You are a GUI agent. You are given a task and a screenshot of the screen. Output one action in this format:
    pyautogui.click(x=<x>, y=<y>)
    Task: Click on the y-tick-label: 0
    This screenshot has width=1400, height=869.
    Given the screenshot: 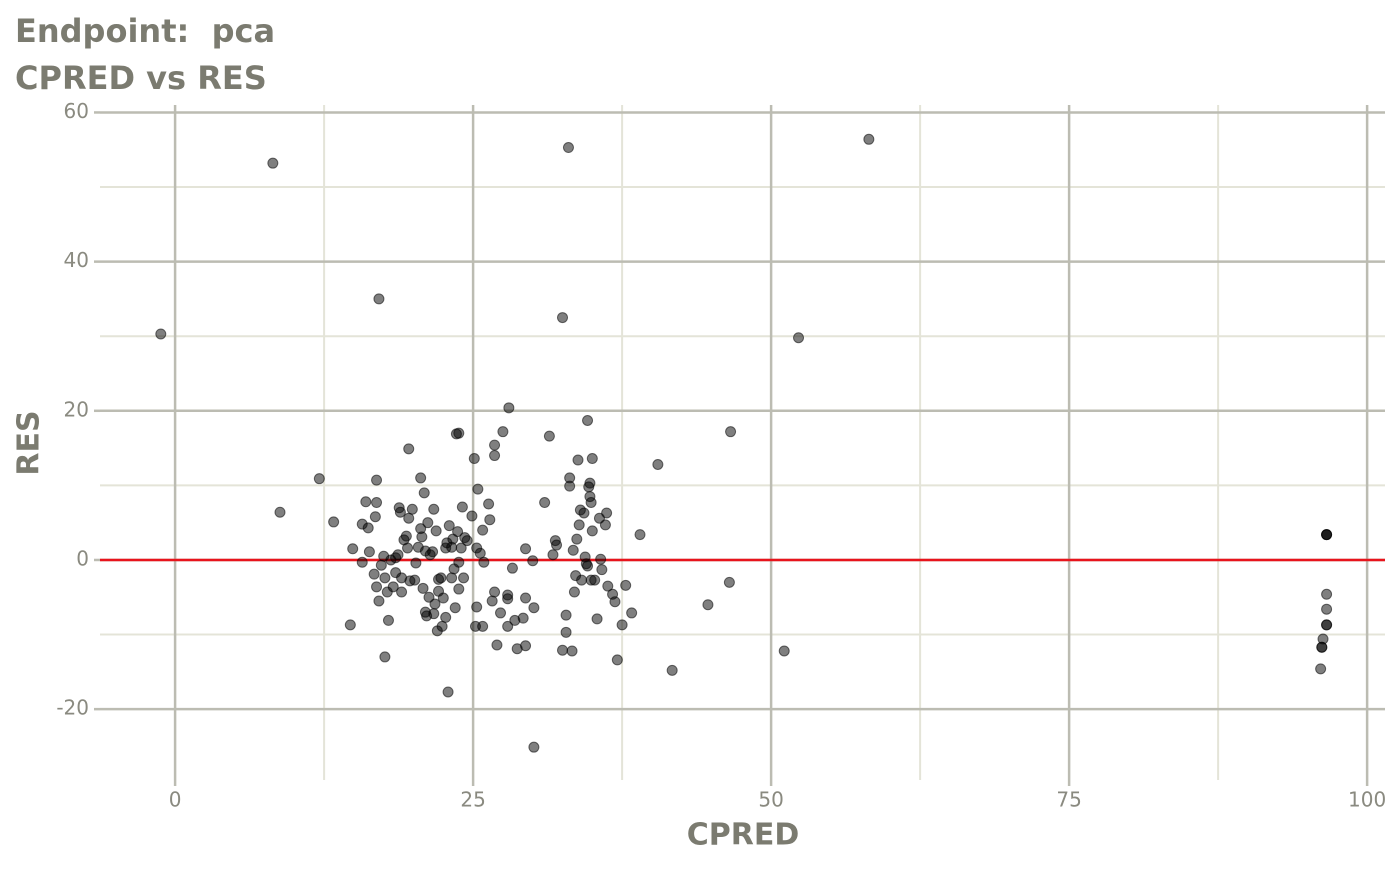 What is the action you would take?
    pyautogui.click(x=82, y=558)
    